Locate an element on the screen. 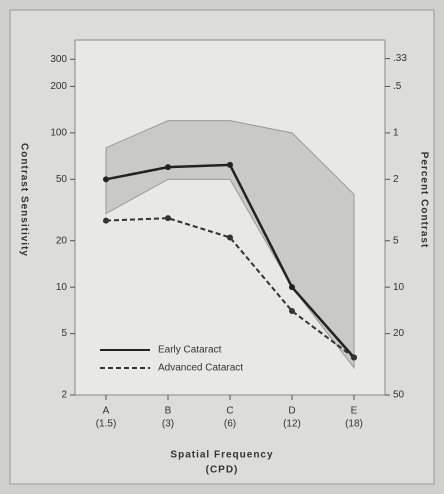  x-tick-sublabel: (12) is located at coordinates (292, 424).